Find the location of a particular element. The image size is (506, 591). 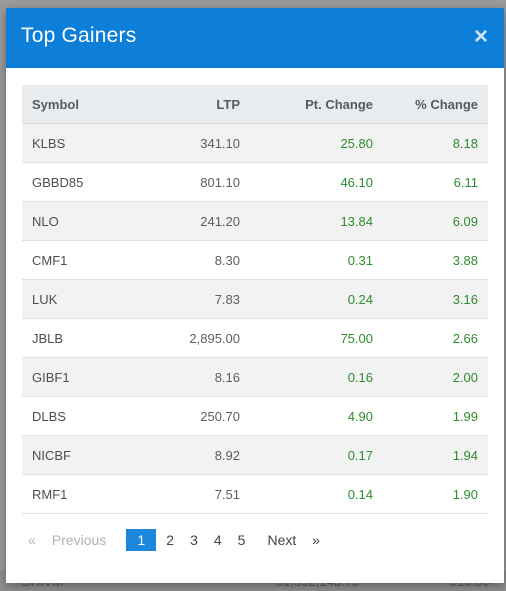

ltp-cell: 801.10 is located at coordinates (191, 182).